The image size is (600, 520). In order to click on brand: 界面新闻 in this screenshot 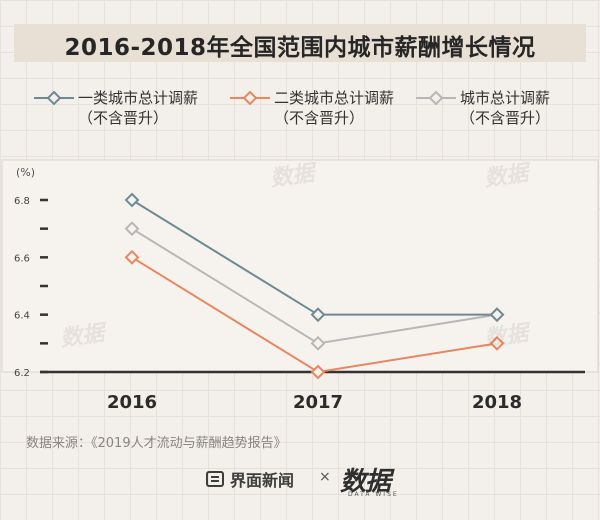, I will do `click(250, 479)`.